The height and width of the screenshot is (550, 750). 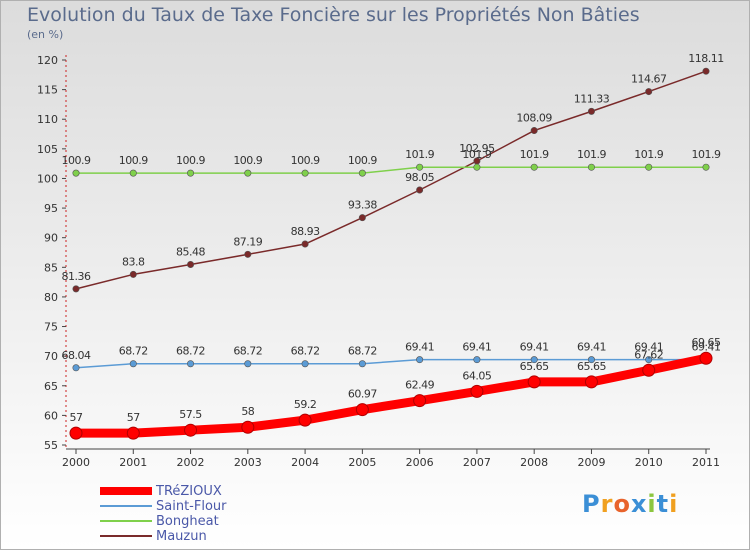 What do you see at coordinates (247, 411) in the screenshot?
I see `data-label-0: 58` at bounding box center [247, 411].